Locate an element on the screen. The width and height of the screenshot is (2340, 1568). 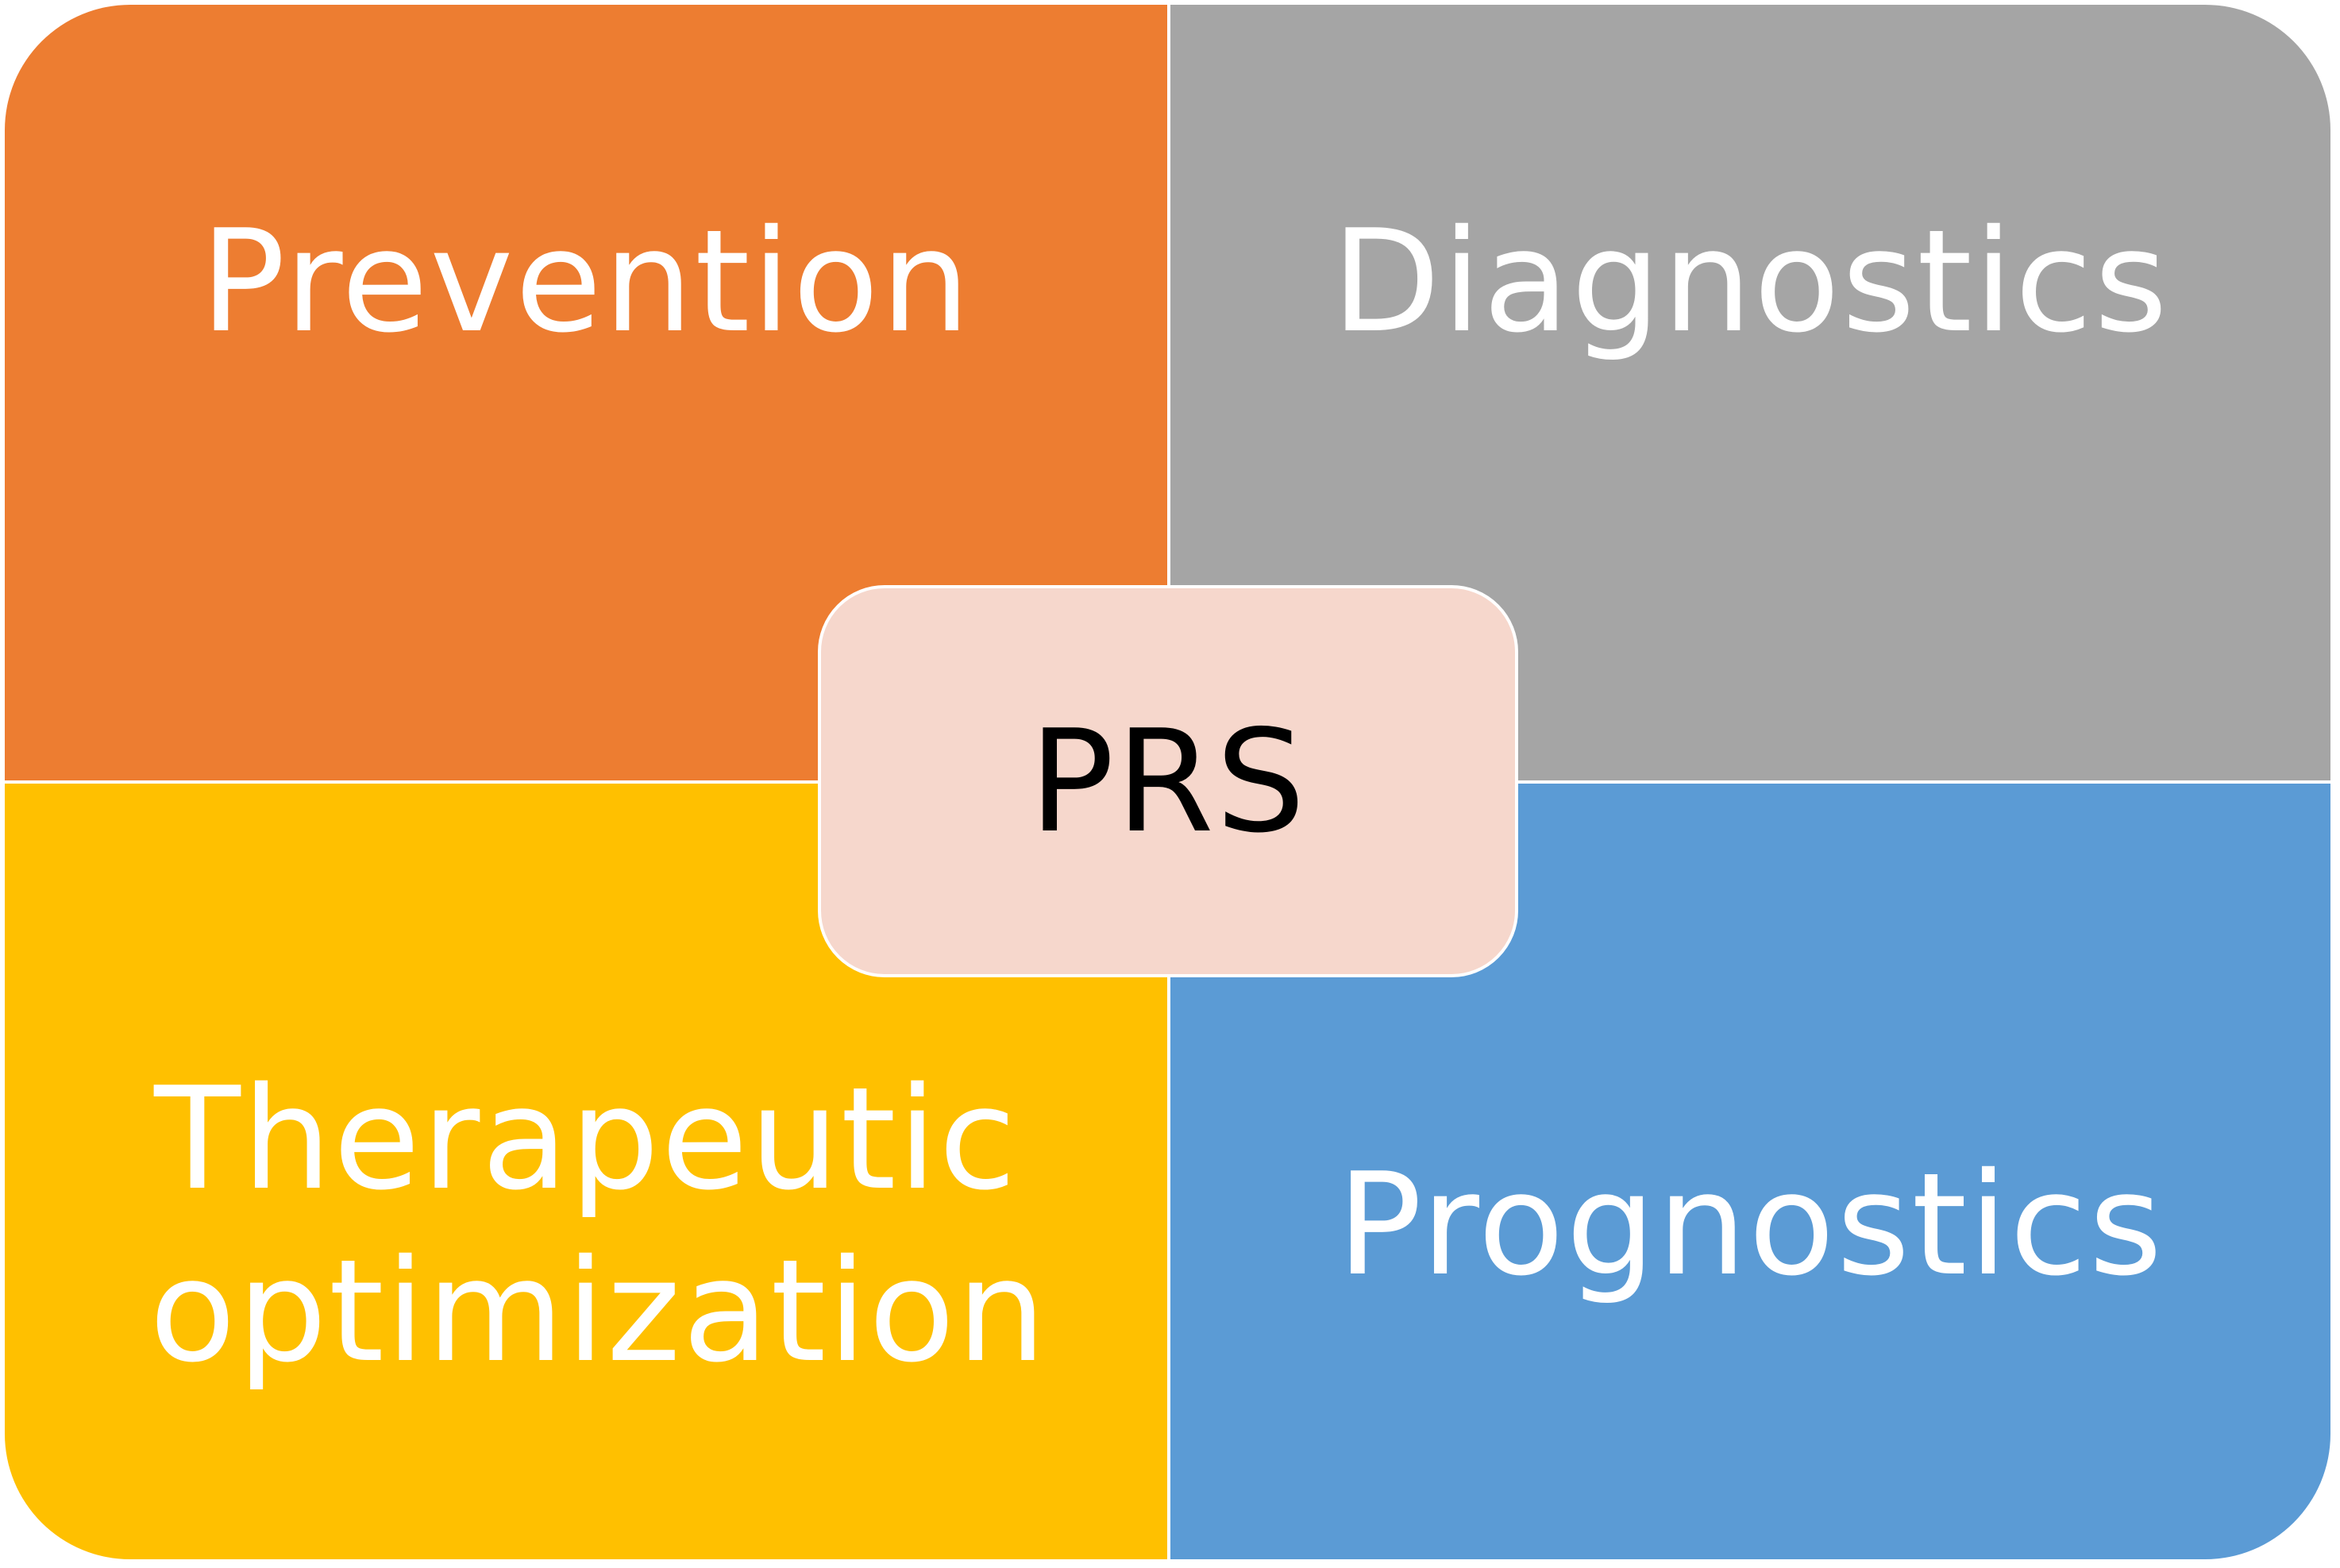
quadrant-label-therapeutic-optimization: Therapeutic optimization is located at coordinates (598, 1224).